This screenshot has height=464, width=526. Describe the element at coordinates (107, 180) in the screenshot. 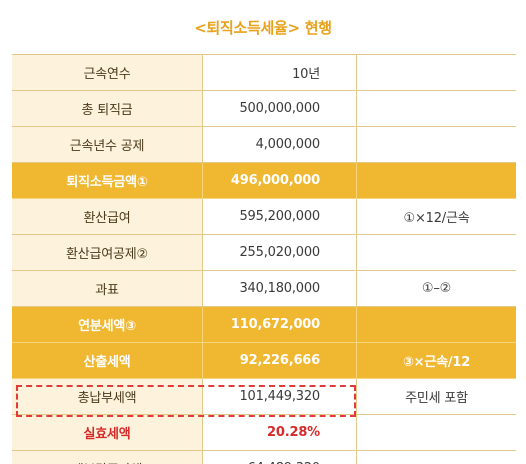

I see `row-label: 퇴직소득금액①` at that location.